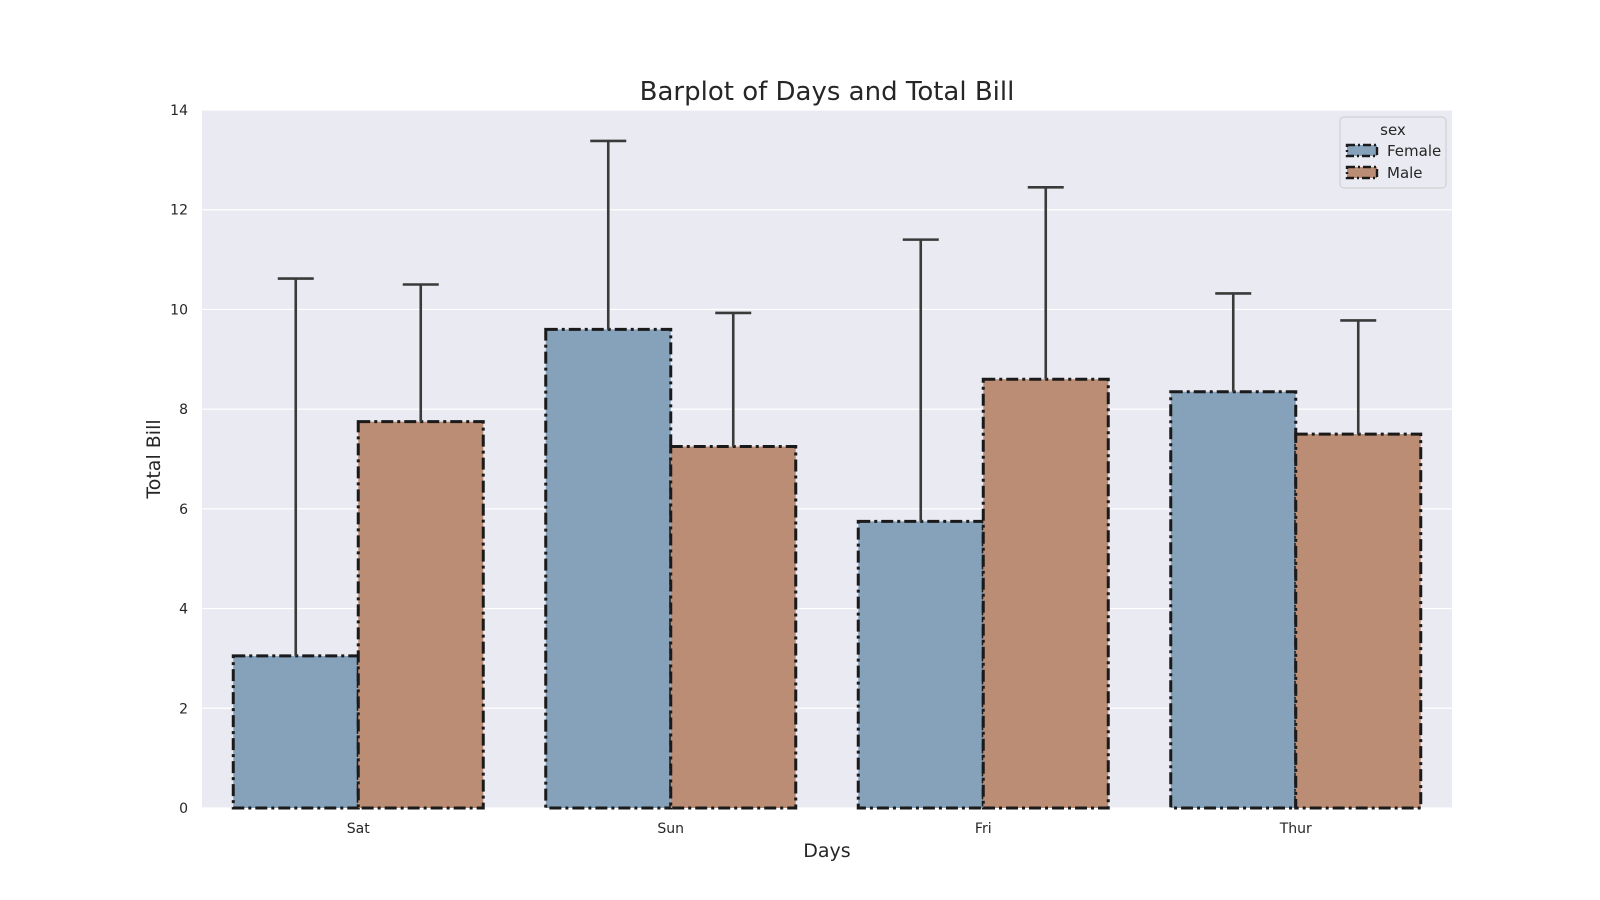 Image resolution: width=1600 pixels, height=900 pixels. I want to click on bar-male-sat, so click(420, 615).